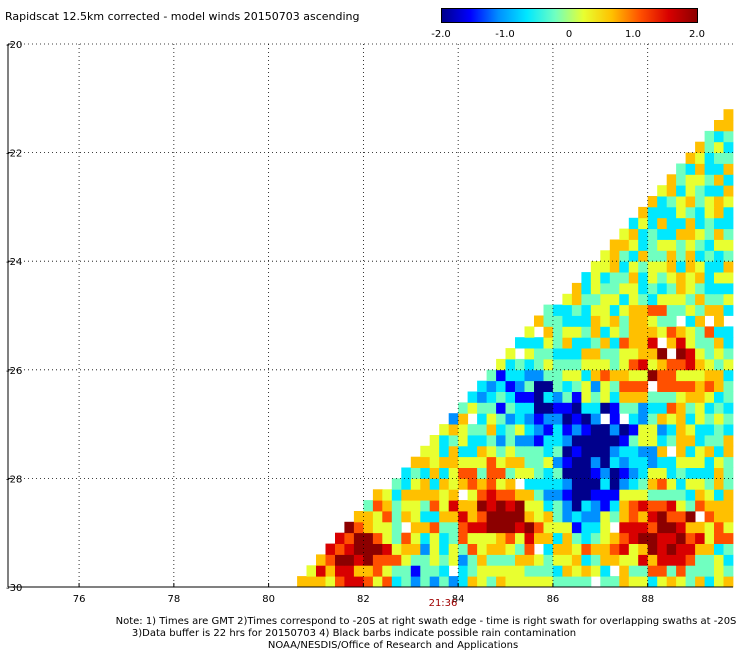 This screenshot has width=740, height=651. What do you see at coordinates (14, 262) in the screenshot?
I see `y-tick-label: -24` at bounding box center [14, 262].